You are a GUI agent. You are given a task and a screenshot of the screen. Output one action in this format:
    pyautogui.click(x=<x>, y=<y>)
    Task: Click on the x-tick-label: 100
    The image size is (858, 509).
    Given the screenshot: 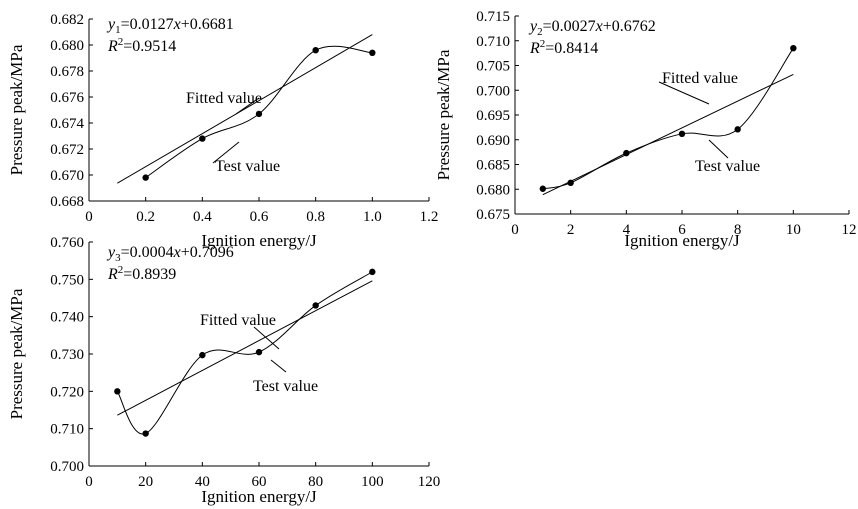 What is the action you would take?
    pyautogui.click(x=372, y=482)
    